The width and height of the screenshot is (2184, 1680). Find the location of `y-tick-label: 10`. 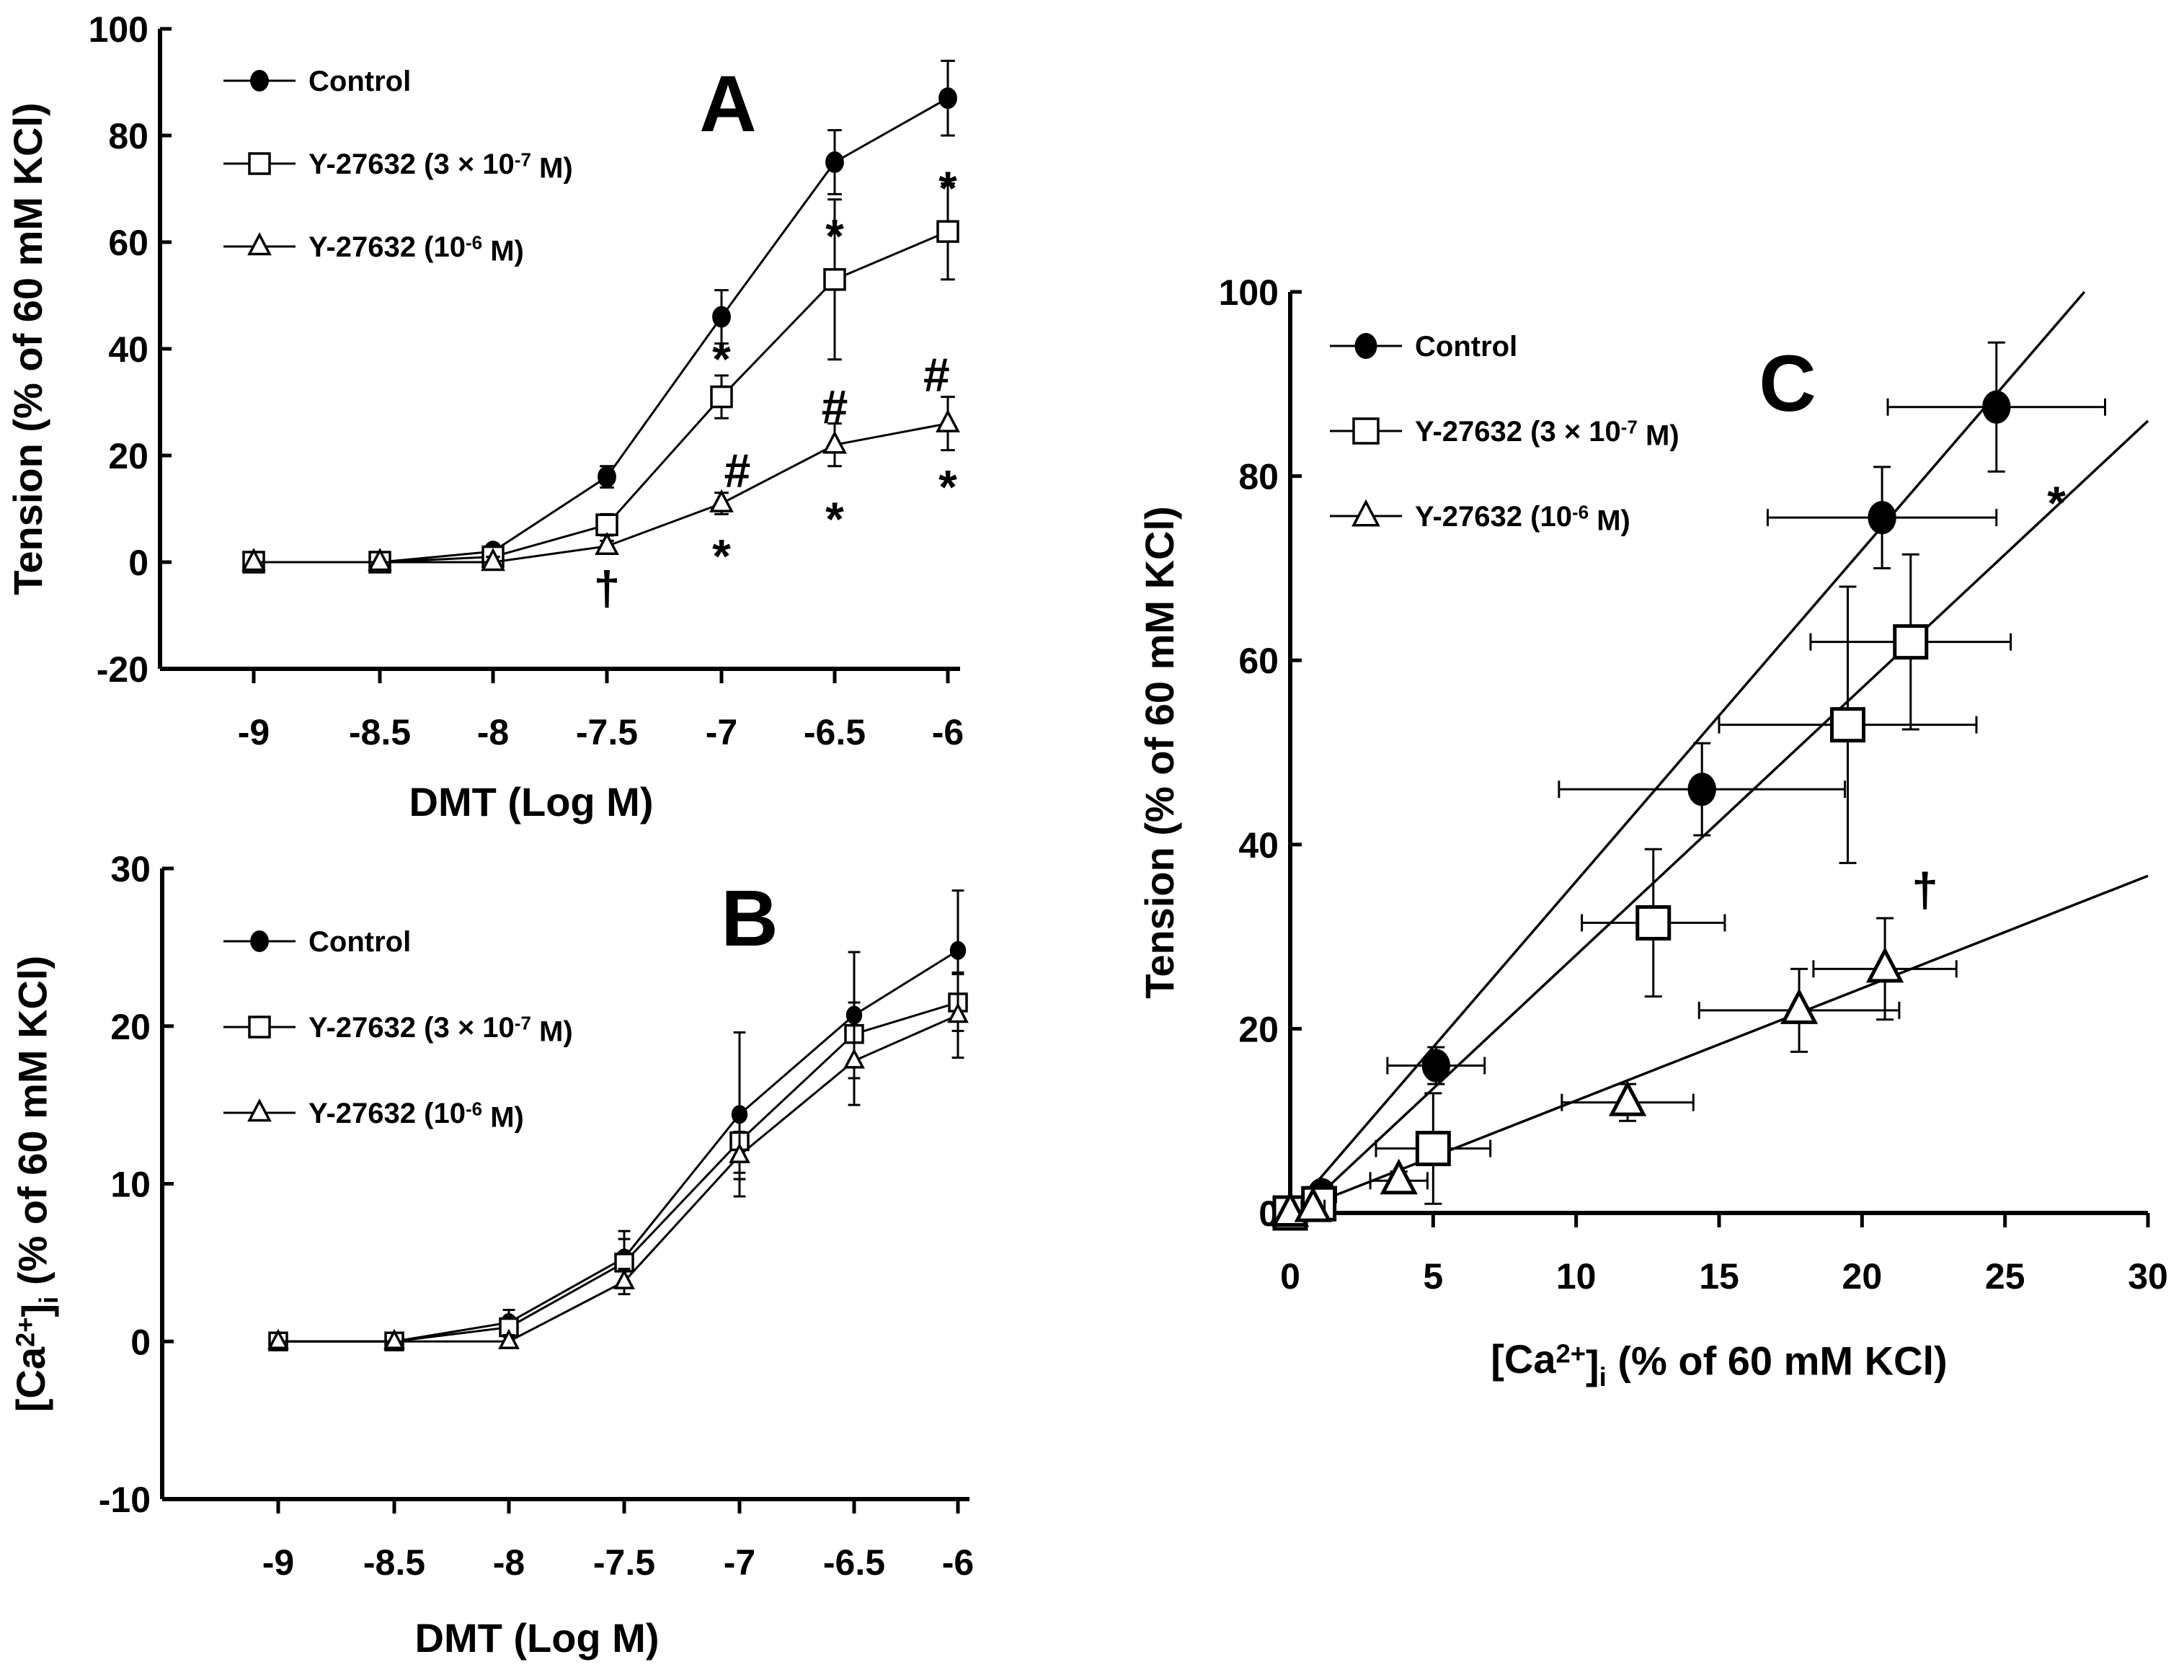

y-tick-label: 10 is located at coordinates (130, 1185).